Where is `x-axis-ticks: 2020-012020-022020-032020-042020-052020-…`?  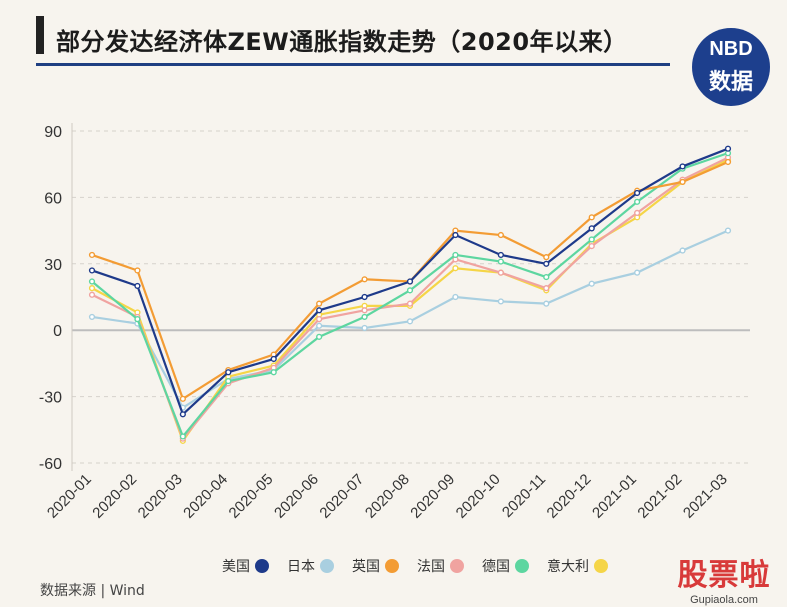 x-axis-ticks: 2020-012020-022020-032020-042020-052020-… is located at coordinates (387, 496).